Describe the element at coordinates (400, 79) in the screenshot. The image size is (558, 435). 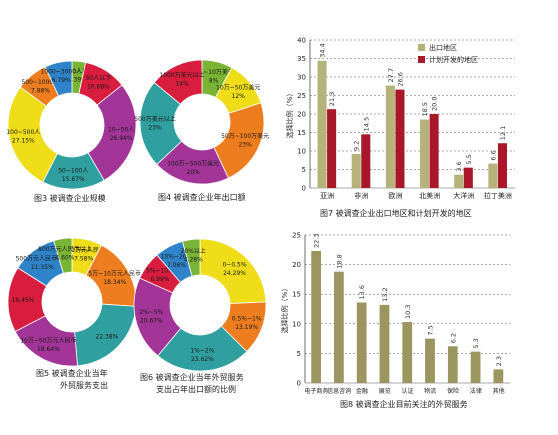
I see `bar-value-label: 26.6` at that location.